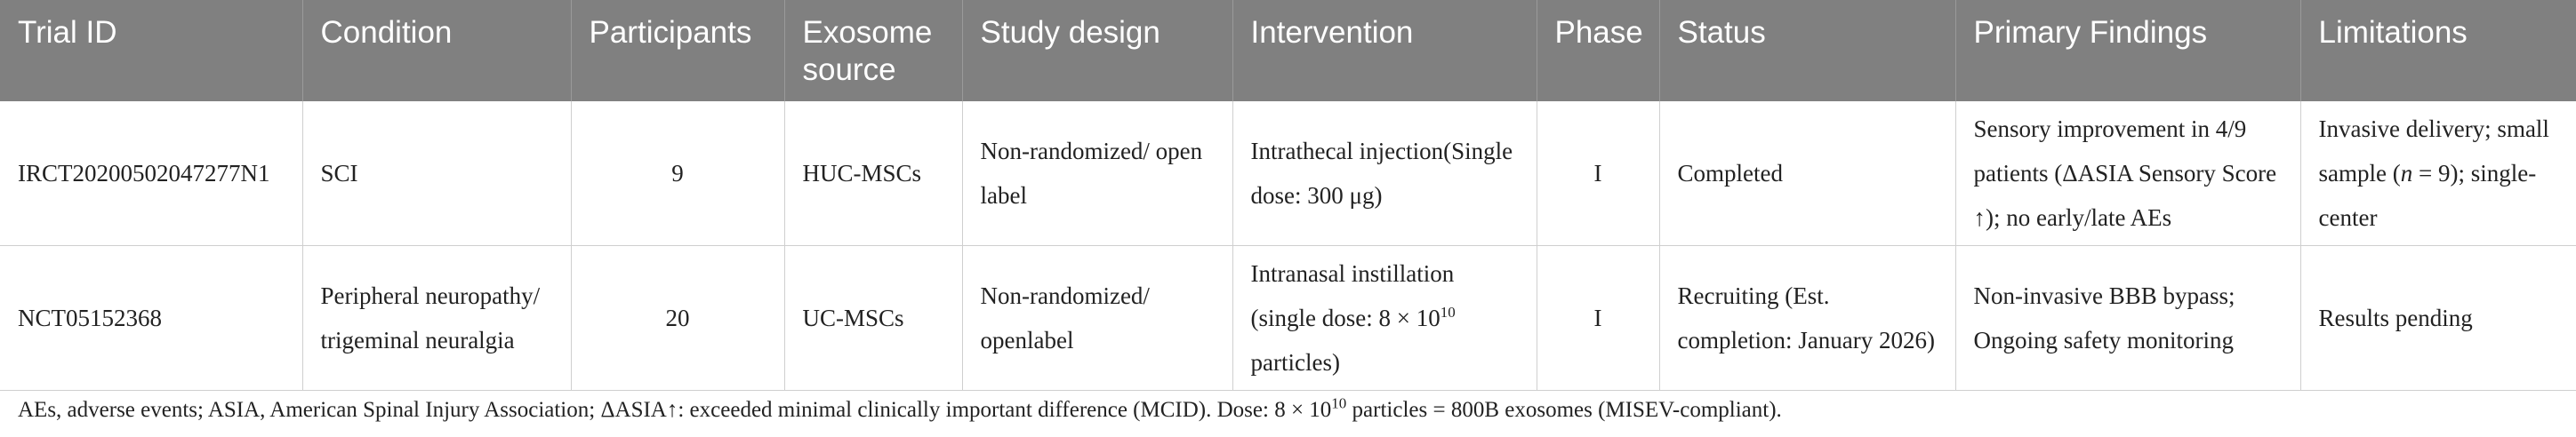  I want to click on cell-study-design: Non-randomized/ openlabel, so click(1097, 318).